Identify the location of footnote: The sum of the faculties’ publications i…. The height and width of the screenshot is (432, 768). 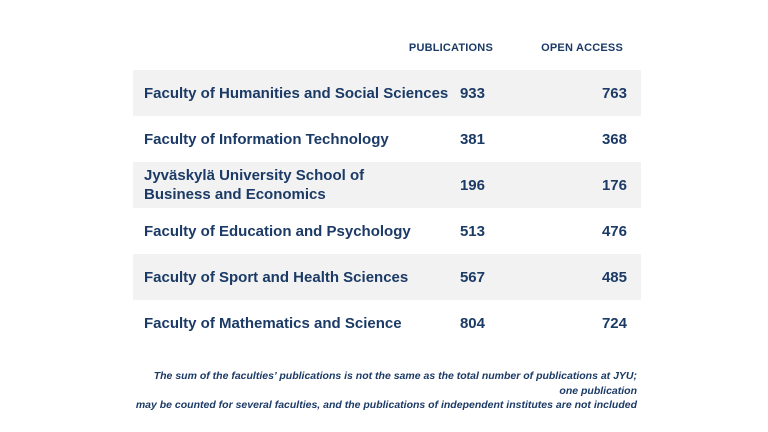
(385, 391).